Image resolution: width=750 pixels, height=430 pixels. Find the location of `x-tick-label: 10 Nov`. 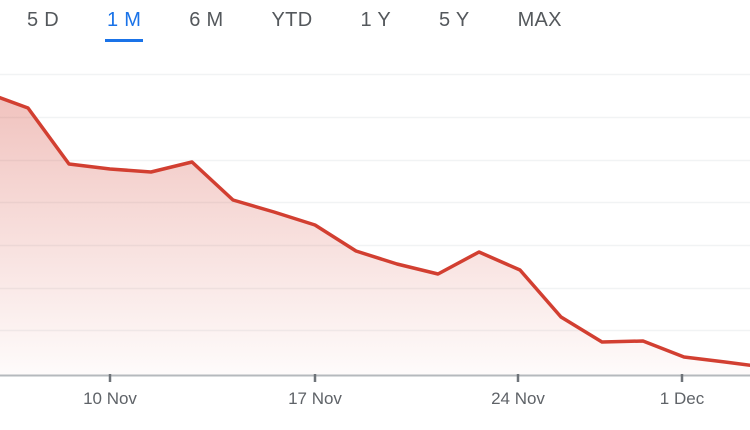

x-tick-label: 10 Nov is located at coordinates (110, 398).